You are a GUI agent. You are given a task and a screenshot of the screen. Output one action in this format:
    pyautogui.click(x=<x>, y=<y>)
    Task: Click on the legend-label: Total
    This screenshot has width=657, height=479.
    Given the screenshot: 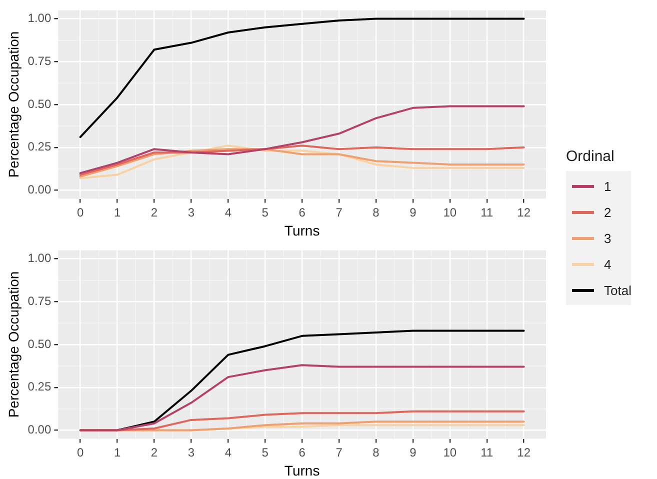 What is the action you would take?
    pyautogui.click(x=618, y=290)
    